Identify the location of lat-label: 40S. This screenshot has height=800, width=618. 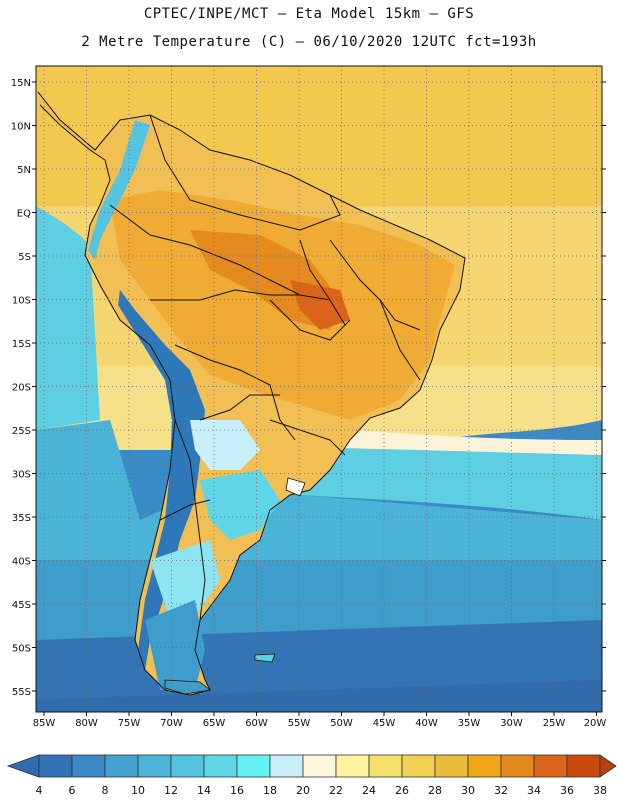
(21, 562).